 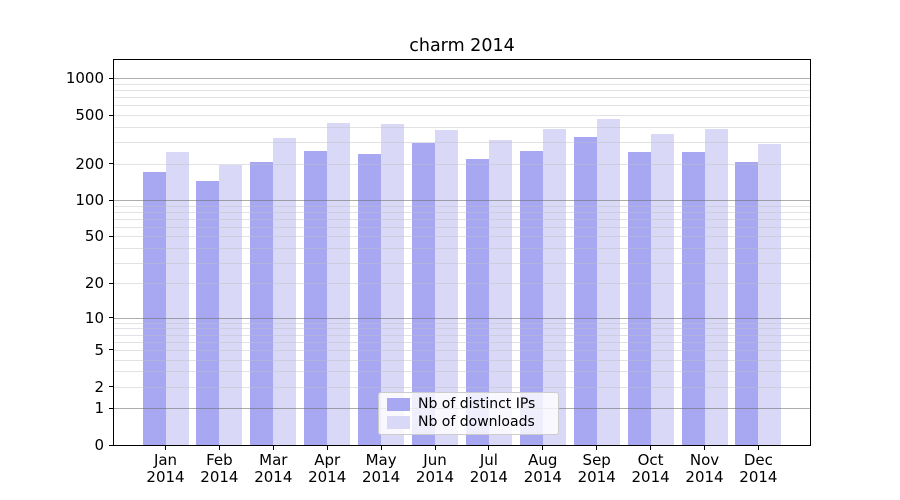 I want to click on y-tick-label-200: 200, so click(x=89, y=163).